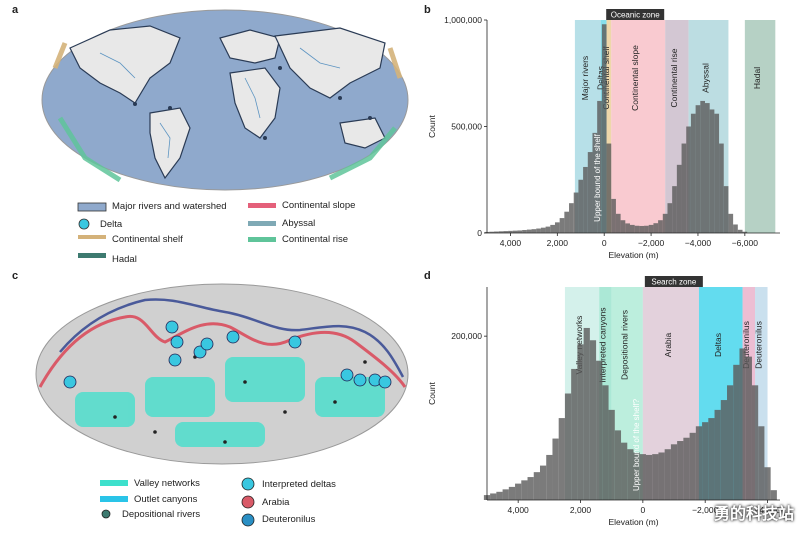 This screenshot has height=541, width=800. Describe the element at coordinates (757, 78) in the screenshot. I see `band-label-6: Hadal` at that location.